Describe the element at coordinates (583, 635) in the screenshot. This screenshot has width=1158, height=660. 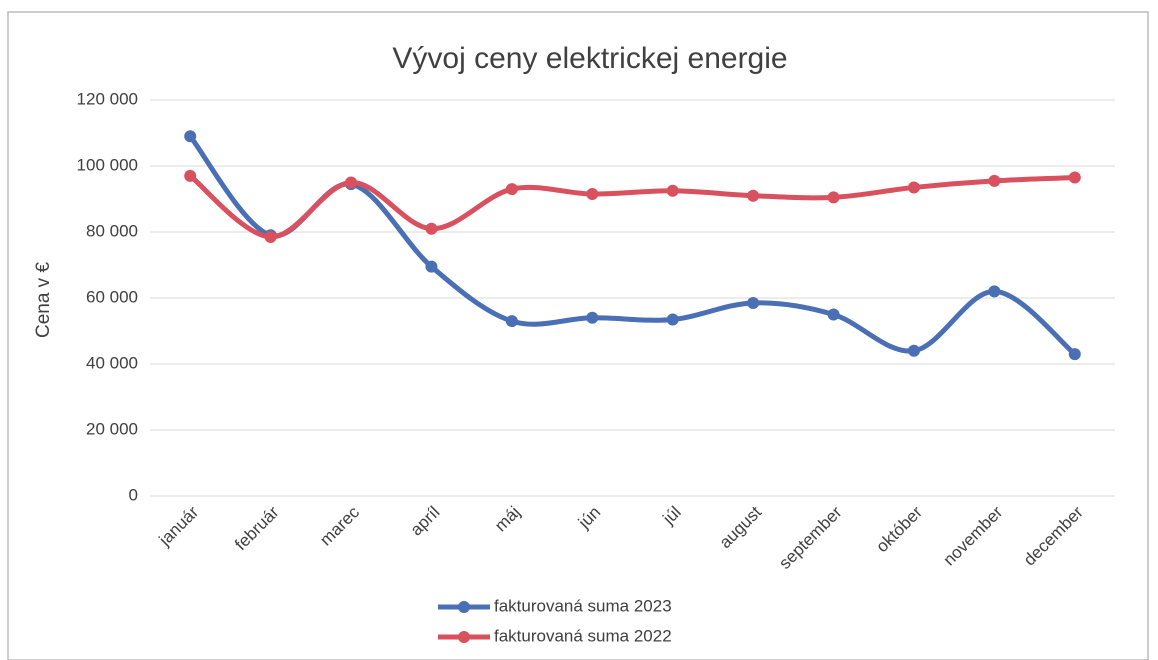
I see `legend-label: fakturovaná suma 2022` at that location.